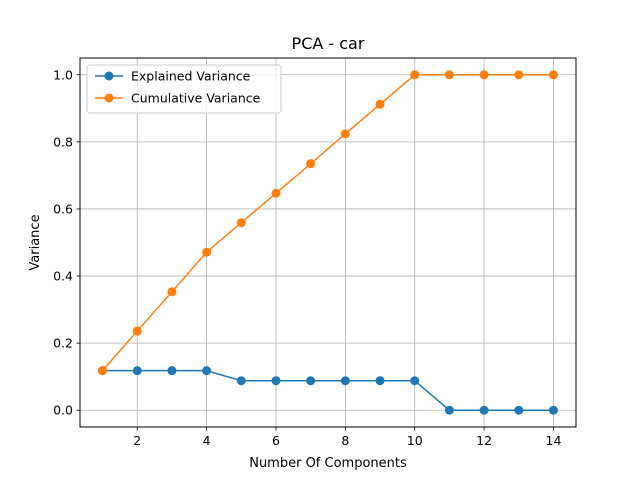  Describe the element at coordinates (191, 76) in the screenshot. I see `legend-label: Explained Variance` at that location.